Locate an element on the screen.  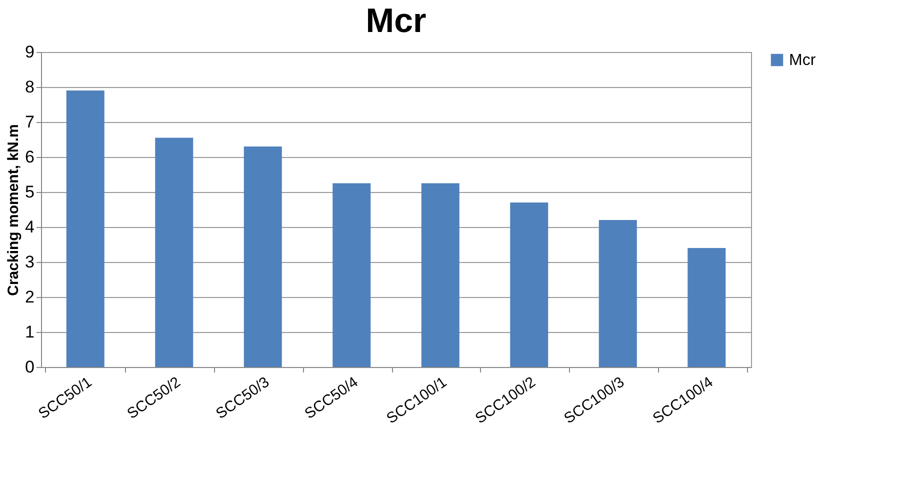
y-tick-label: 0 is located at coordinates (29, 367).